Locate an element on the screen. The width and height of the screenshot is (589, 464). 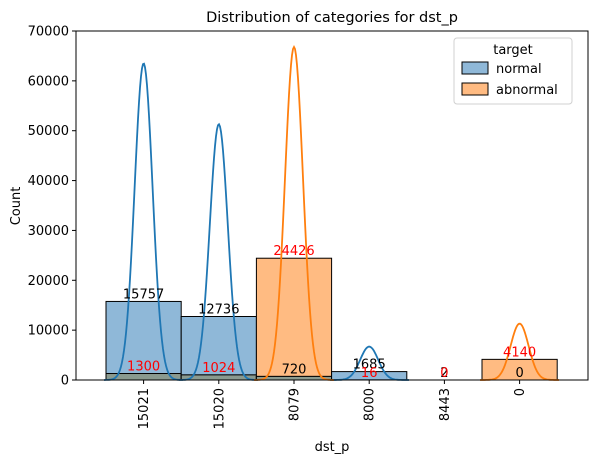
y-tick-label-20000: 20000 is located at coordinates (48, 281).